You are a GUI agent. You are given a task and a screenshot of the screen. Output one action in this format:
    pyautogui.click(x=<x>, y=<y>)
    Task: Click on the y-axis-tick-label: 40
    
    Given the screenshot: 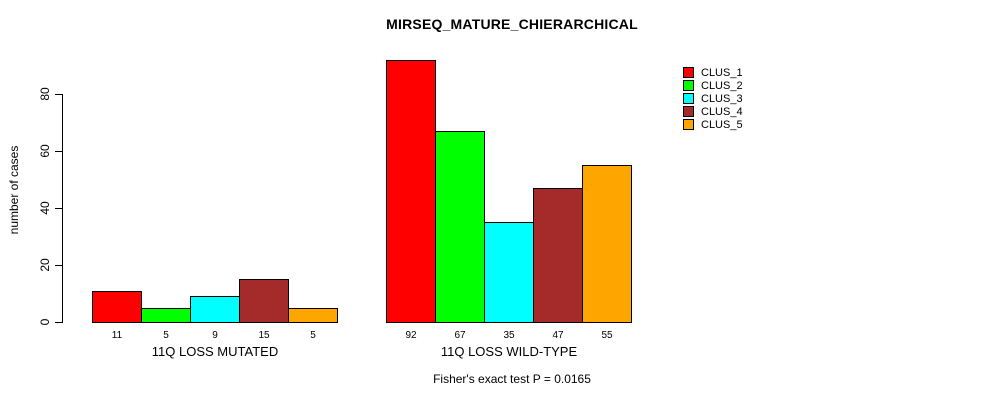 What is the action you would take?
    pyautogui.click(x=45, y=208)
    